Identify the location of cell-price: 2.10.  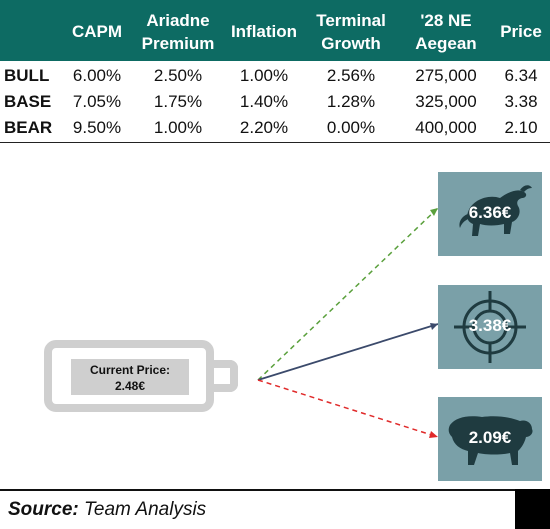
(521, 127).